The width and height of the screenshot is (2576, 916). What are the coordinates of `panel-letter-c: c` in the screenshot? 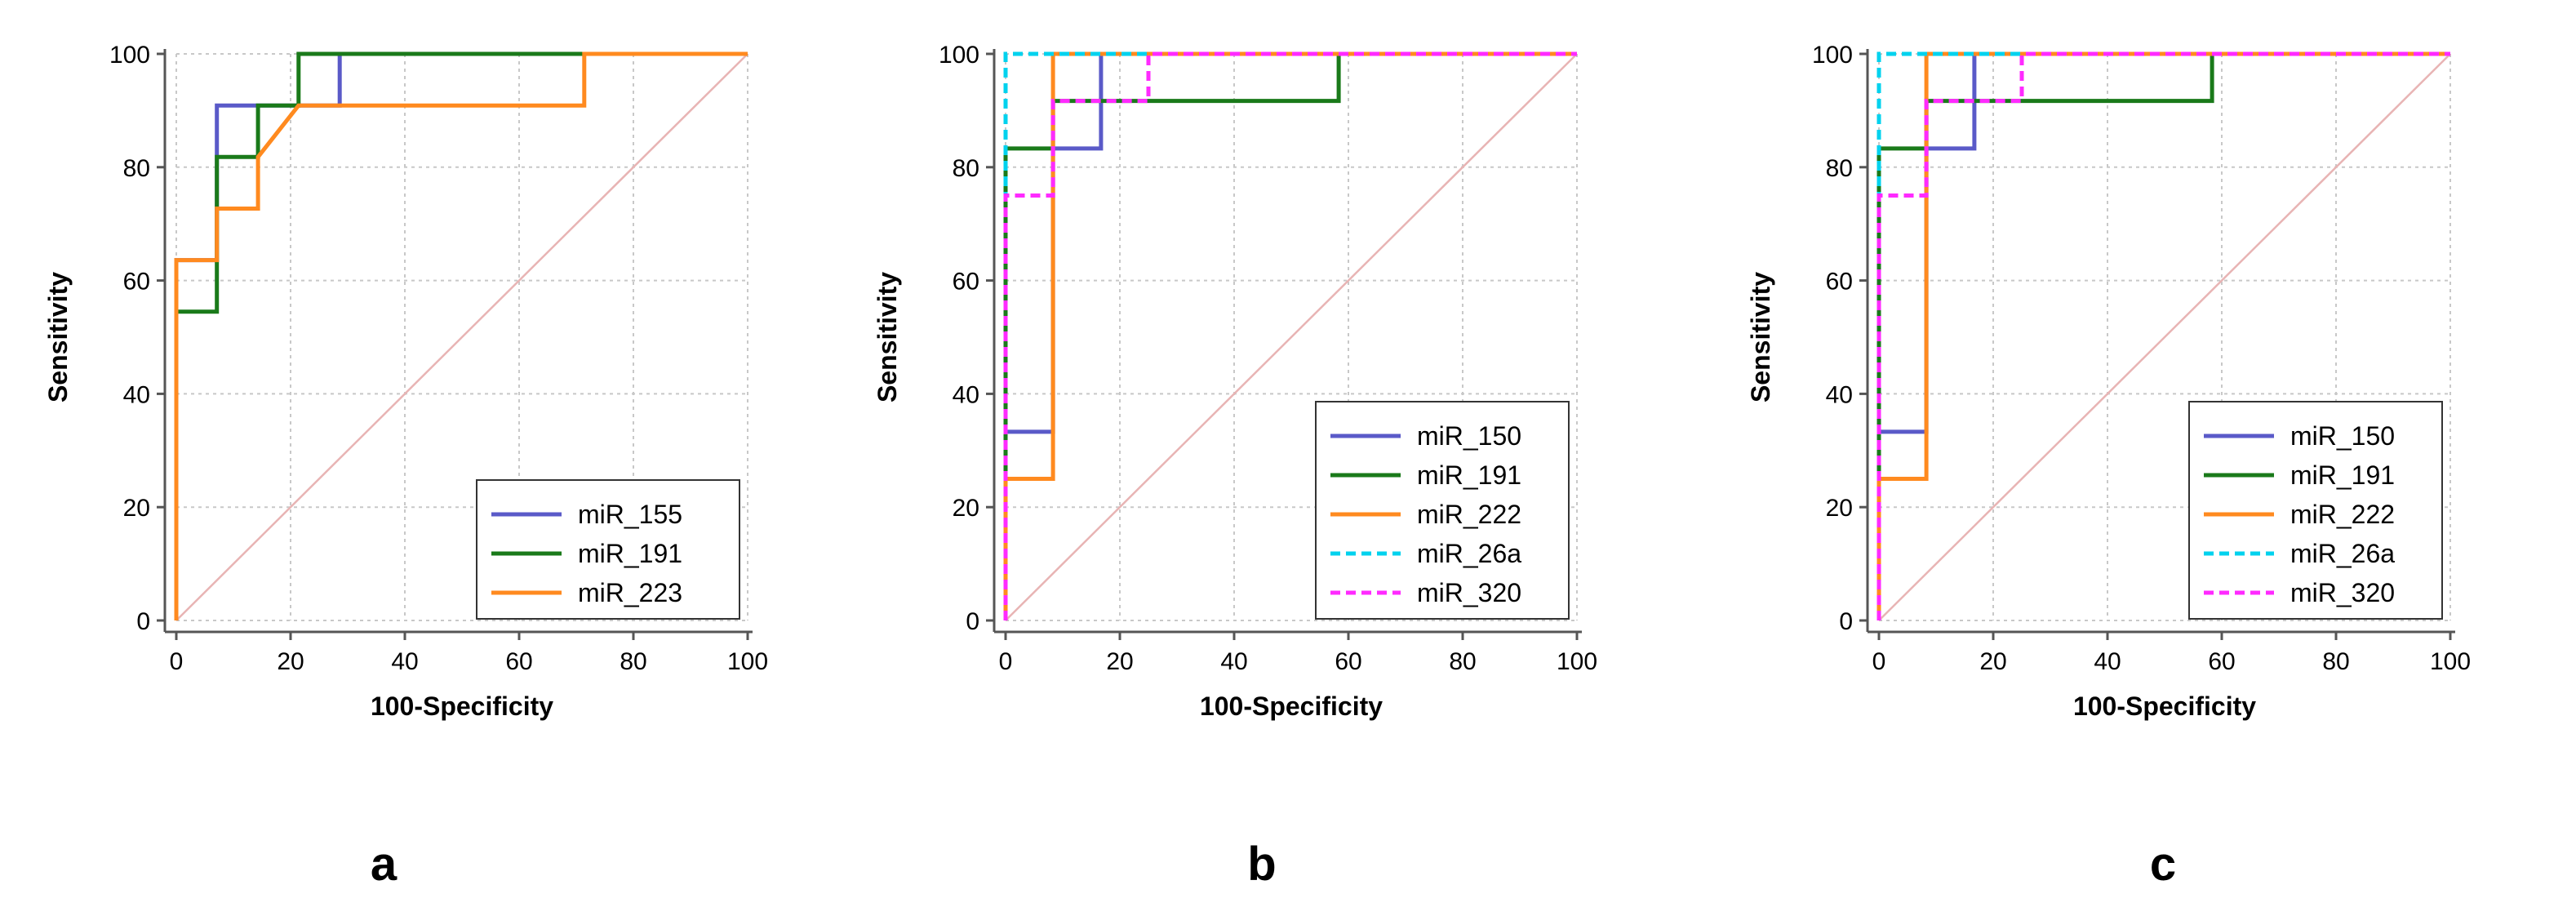 It's located at (2163, 864).